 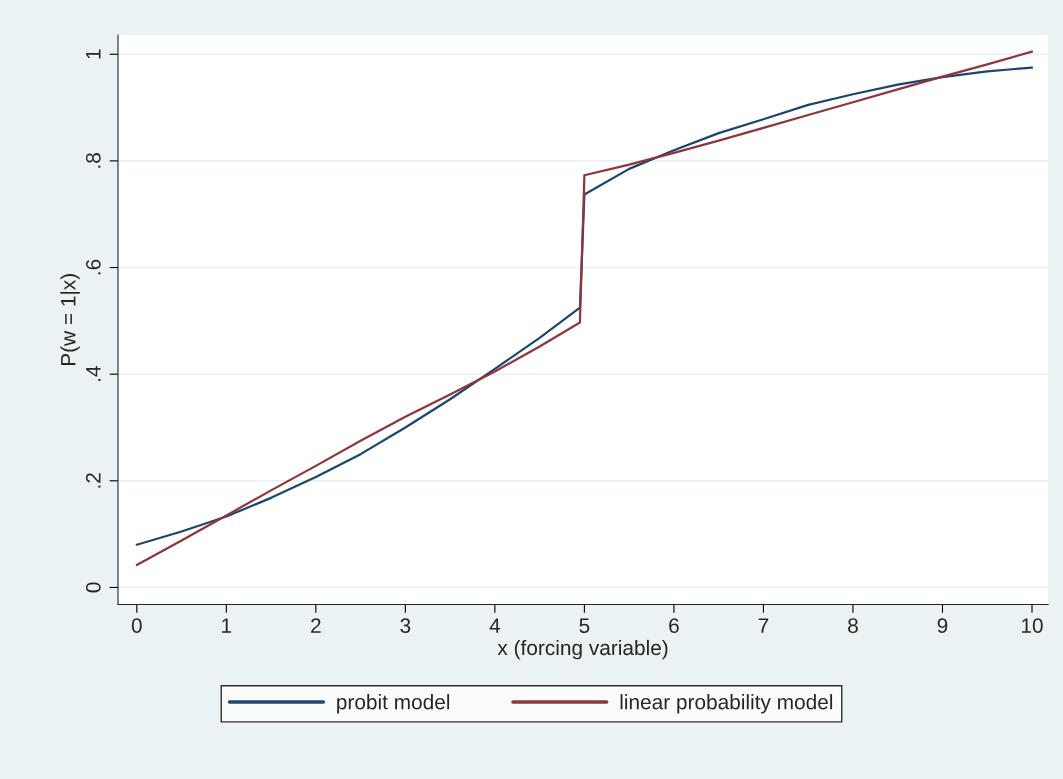 I want to click on y-tick-label: .4, so click(x=93, y=373).